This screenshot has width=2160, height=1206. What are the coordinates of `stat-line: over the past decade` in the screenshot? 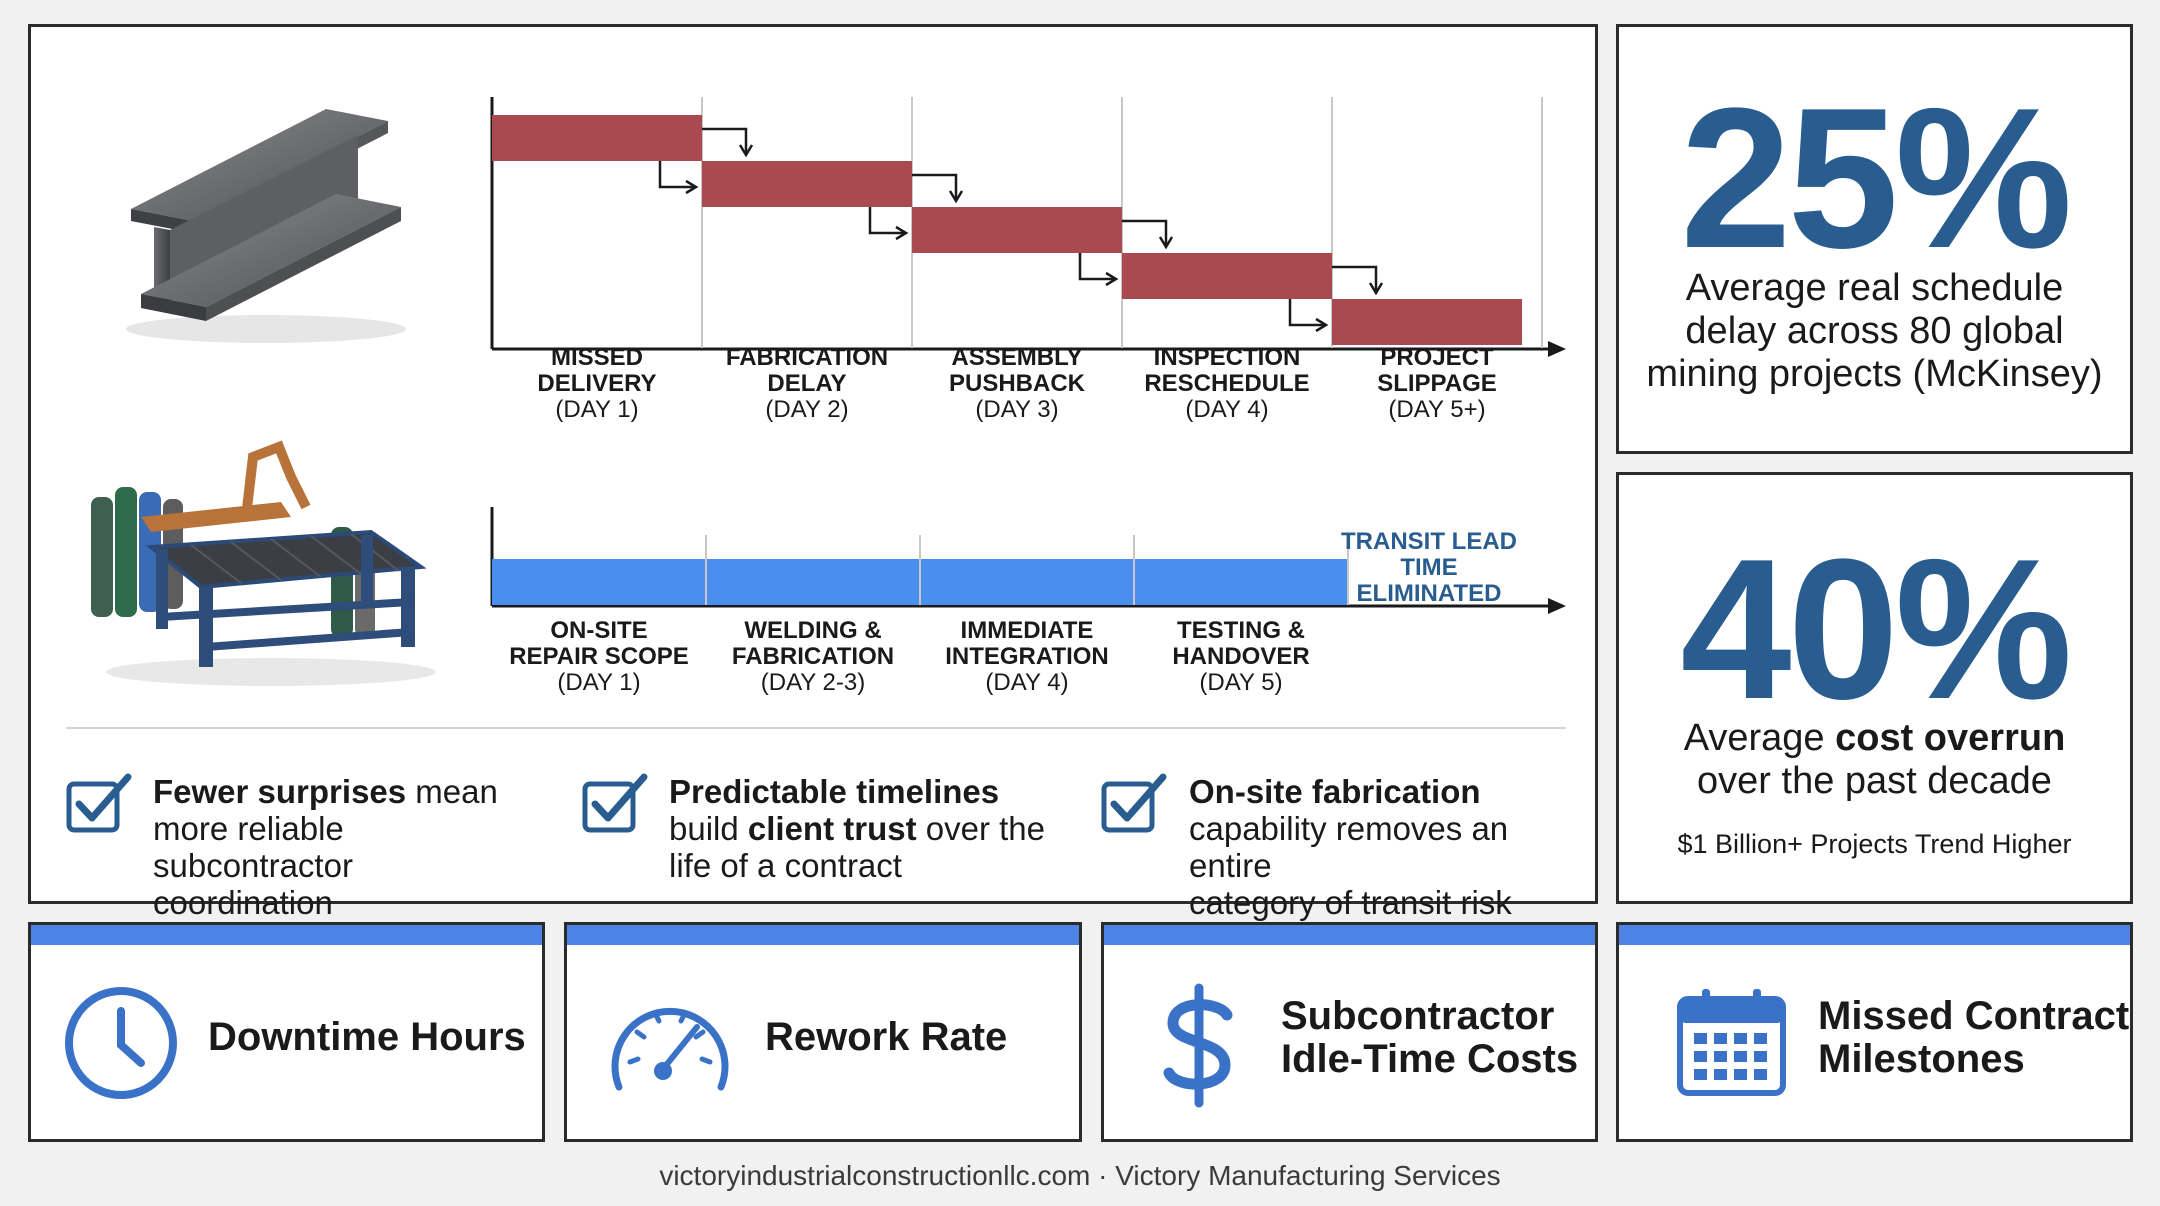 It's located at (1874, 781).